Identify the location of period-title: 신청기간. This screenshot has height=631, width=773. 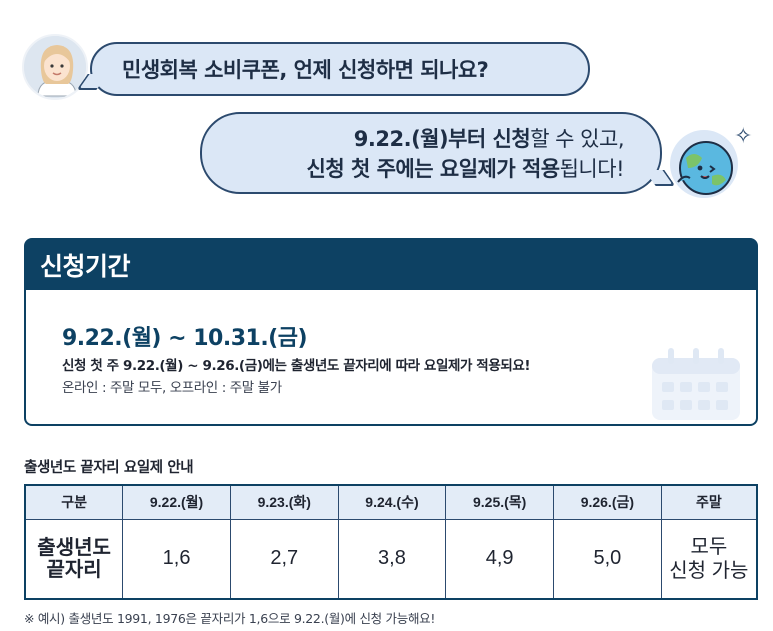
(85, 266).